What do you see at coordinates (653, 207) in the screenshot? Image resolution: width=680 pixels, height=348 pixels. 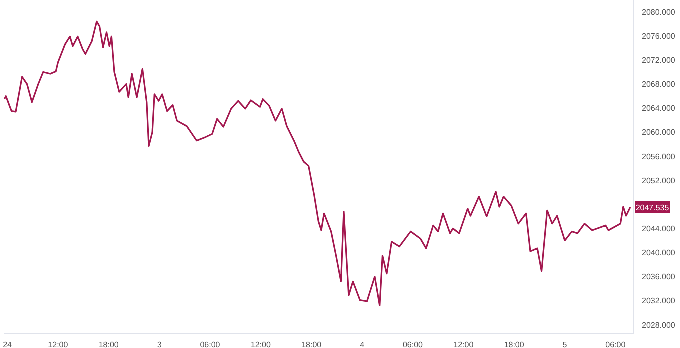 I see `annotation: 2047.535` at bounding box center [653, 207].